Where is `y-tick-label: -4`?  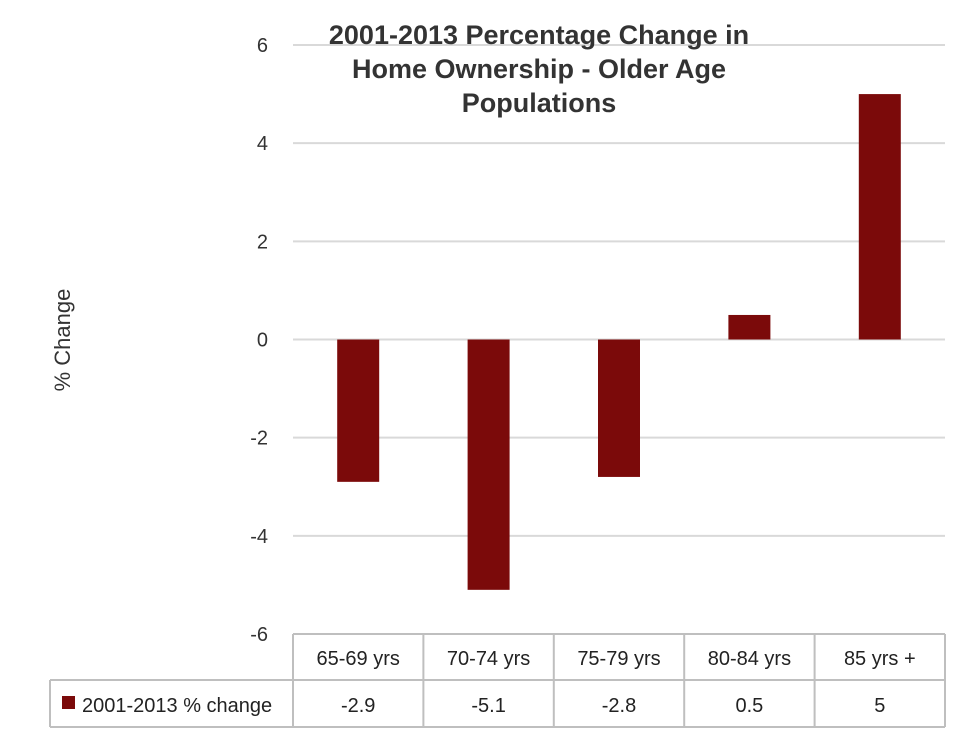
y-tick-label: -4 is located at coordinates (259, 537).